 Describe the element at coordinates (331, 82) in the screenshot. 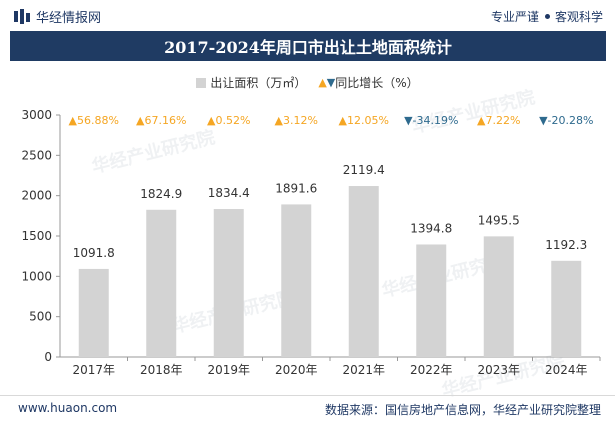

I see `triangle-down-icon: ▼` at that location.